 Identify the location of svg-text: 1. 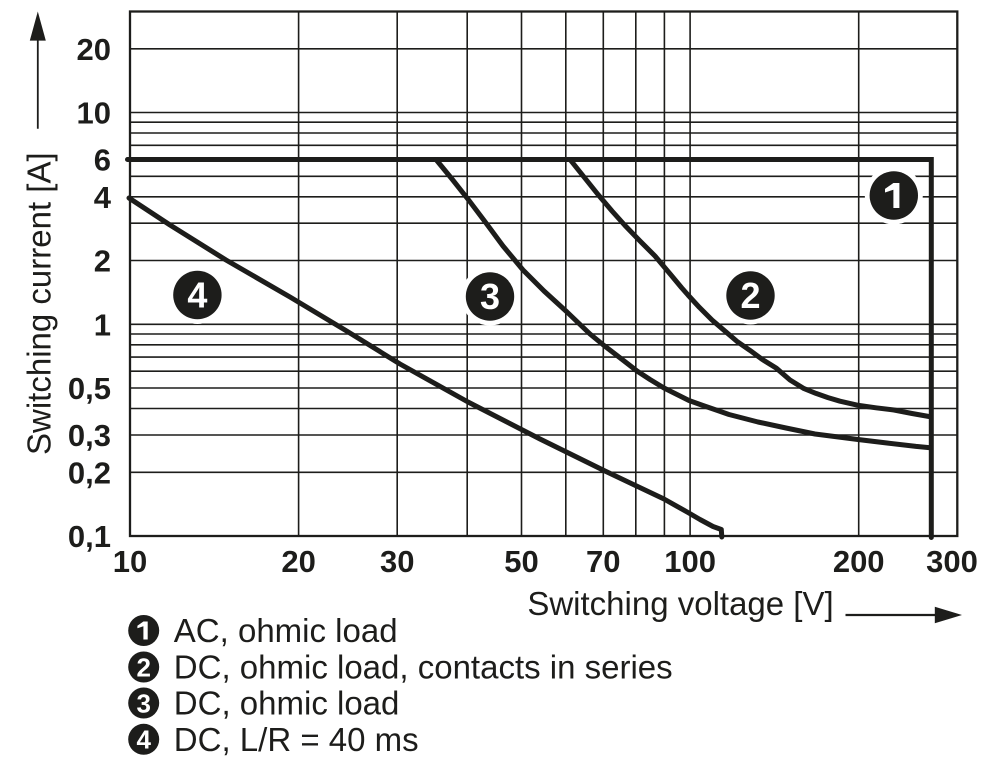
(102, 324).